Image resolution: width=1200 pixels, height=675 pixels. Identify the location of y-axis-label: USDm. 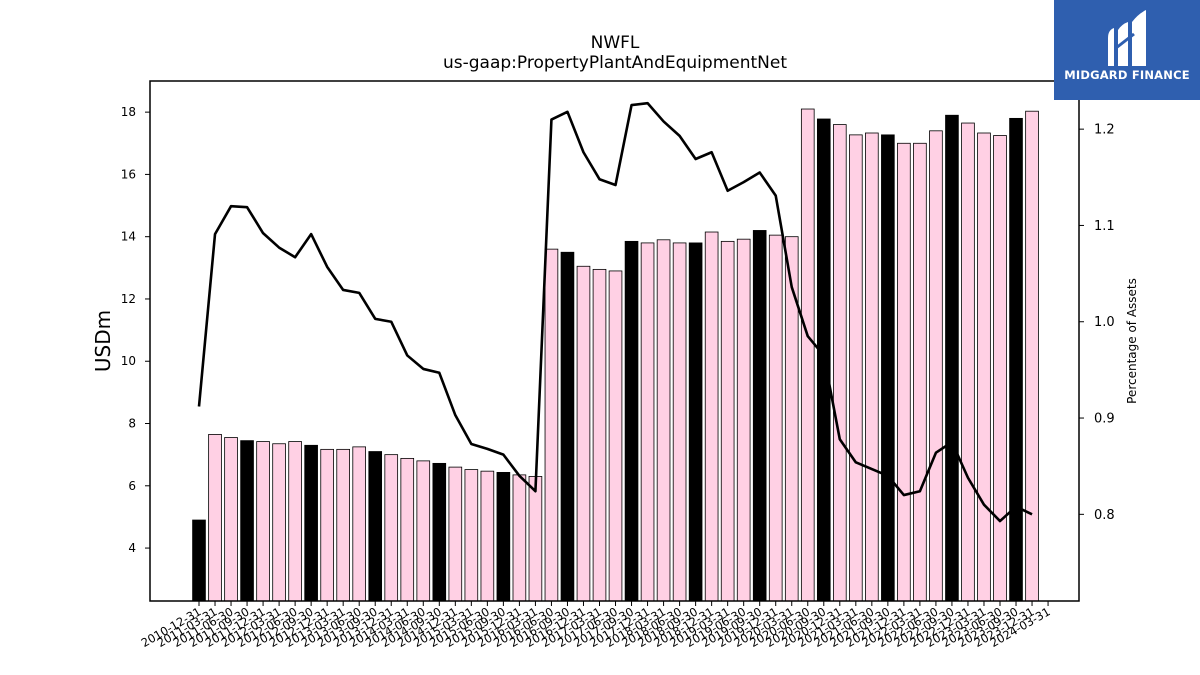
(103, 341).